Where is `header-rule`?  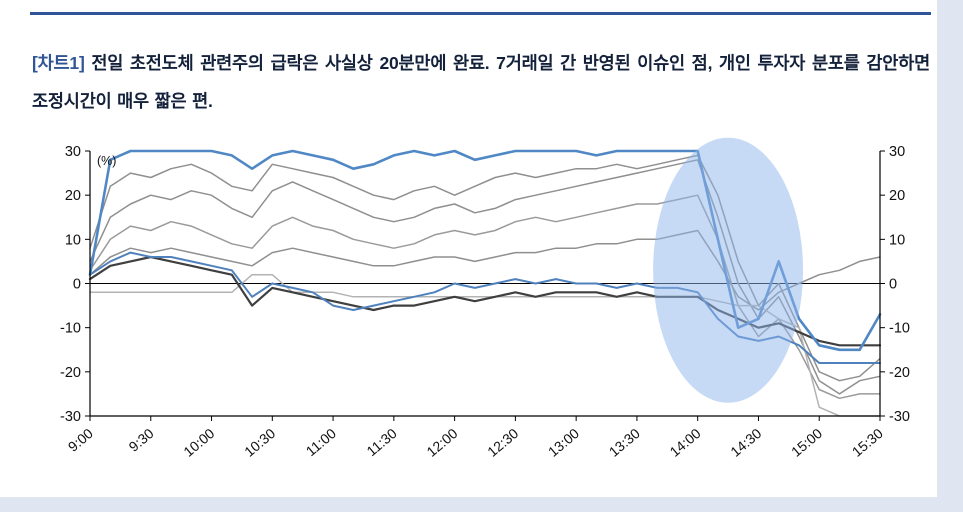
header-rule is located at coordinates (480, 13).